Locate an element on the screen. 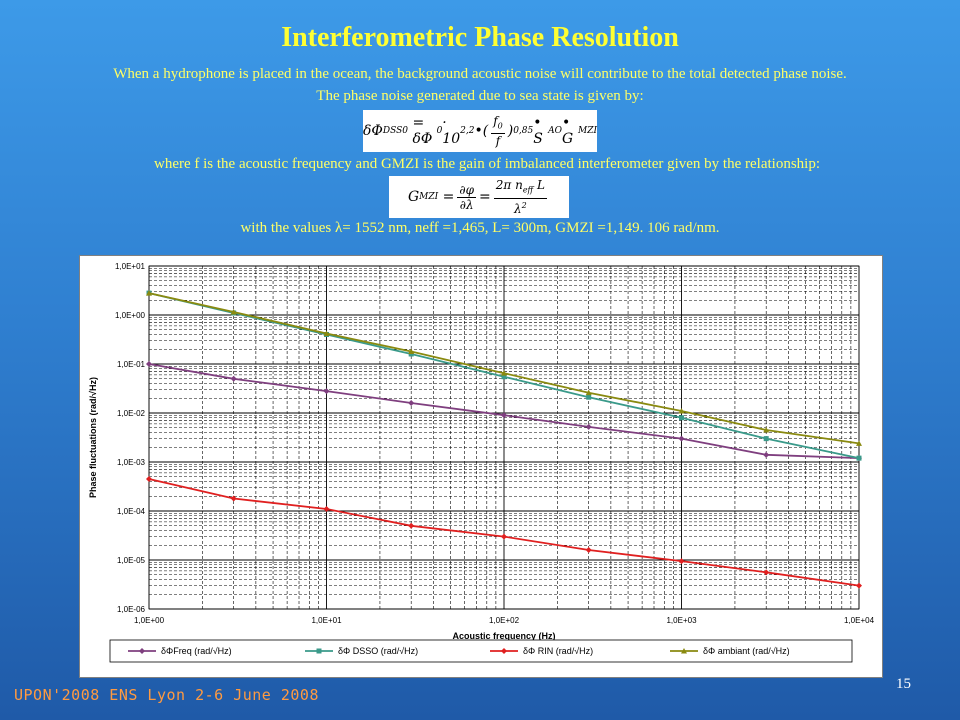  legend-entry: δΦFreq (rad/√Hz) is located at coordinates (196, 651).